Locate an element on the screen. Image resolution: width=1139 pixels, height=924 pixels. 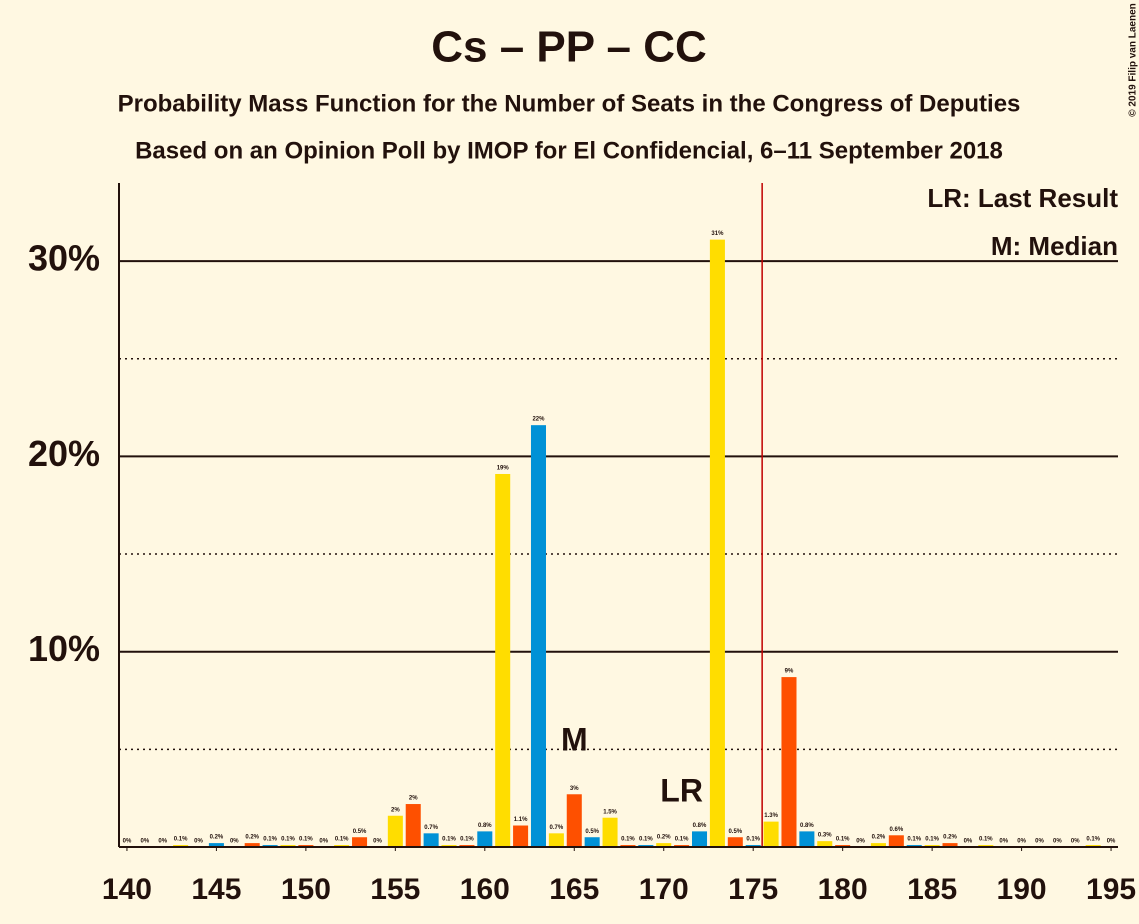
x-tick-label: 160 is located at coordinates (485, 889).